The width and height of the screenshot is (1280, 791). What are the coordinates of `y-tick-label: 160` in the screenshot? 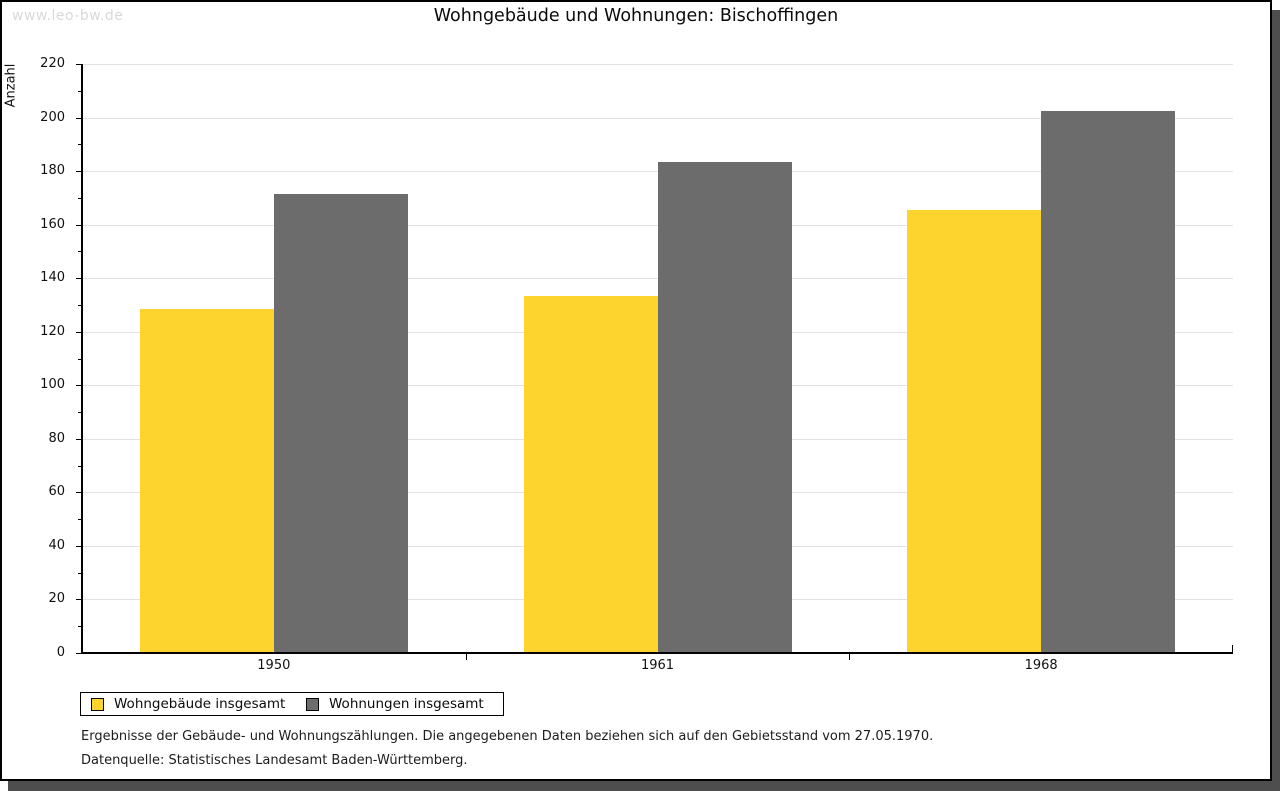 It's located at (52, 224).